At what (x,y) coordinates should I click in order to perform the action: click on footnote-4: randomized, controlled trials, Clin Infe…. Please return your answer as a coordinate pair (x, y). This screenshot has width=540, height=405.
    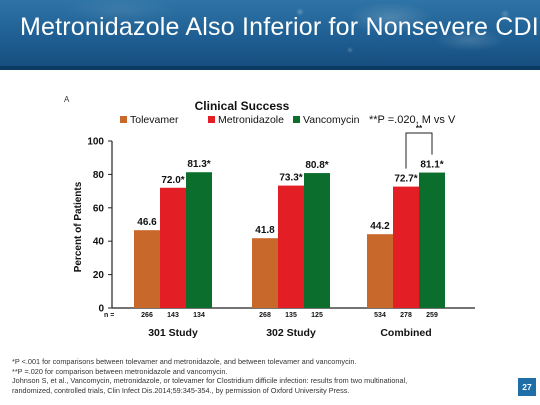
    Looking at the image, I should click on (181, 390).